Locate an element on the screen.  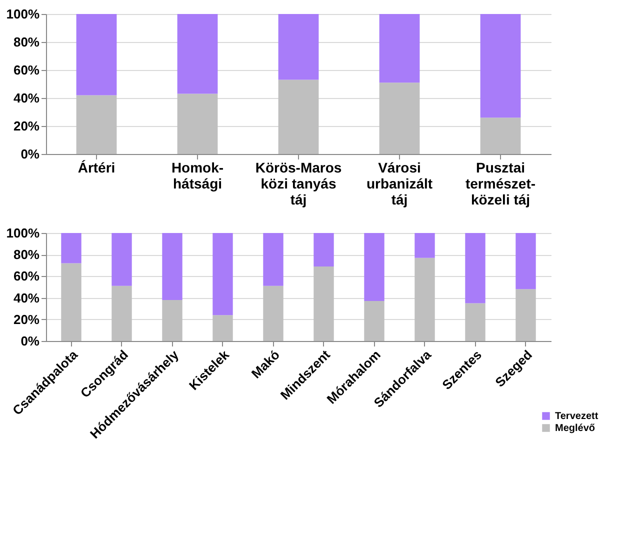
x-tick-label: Ártéri is located at coordinates (97, 168).